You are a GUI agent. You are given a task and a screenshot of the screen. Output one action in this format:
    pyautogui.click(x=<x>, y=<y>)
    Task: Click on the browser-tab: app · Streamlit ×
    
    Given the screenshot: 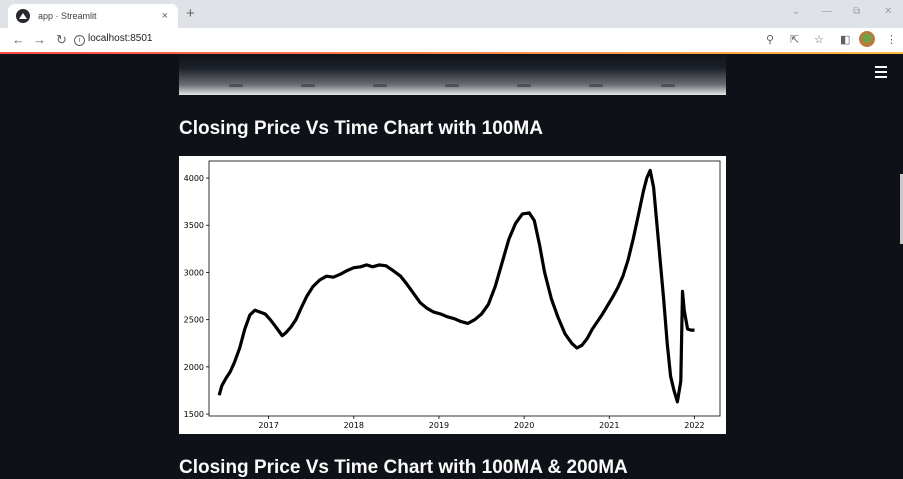 What is the action you would take?
    pyautogui.click(x=93, y=16)
    